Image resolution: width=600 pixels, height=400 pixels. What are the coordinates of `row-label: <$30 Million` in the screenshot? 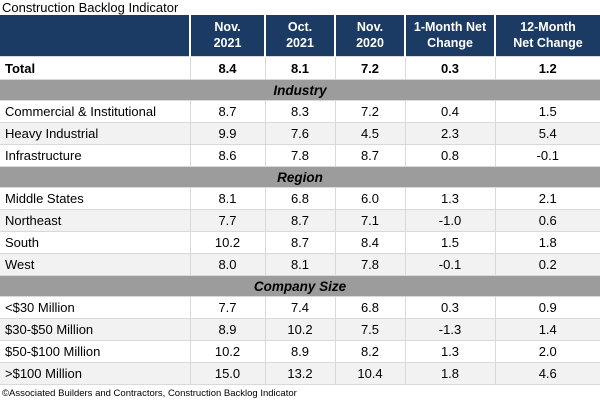 It's located at (95, 307).